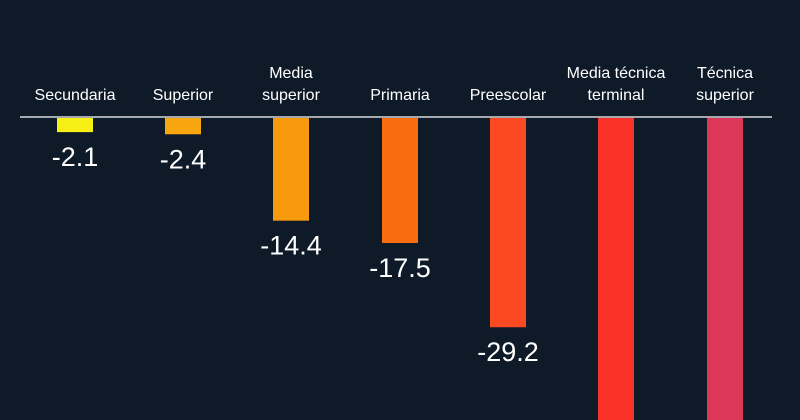 This screenshot has width=800, height=420. I want to click on category-label: Media técnica, so click(616, 73).